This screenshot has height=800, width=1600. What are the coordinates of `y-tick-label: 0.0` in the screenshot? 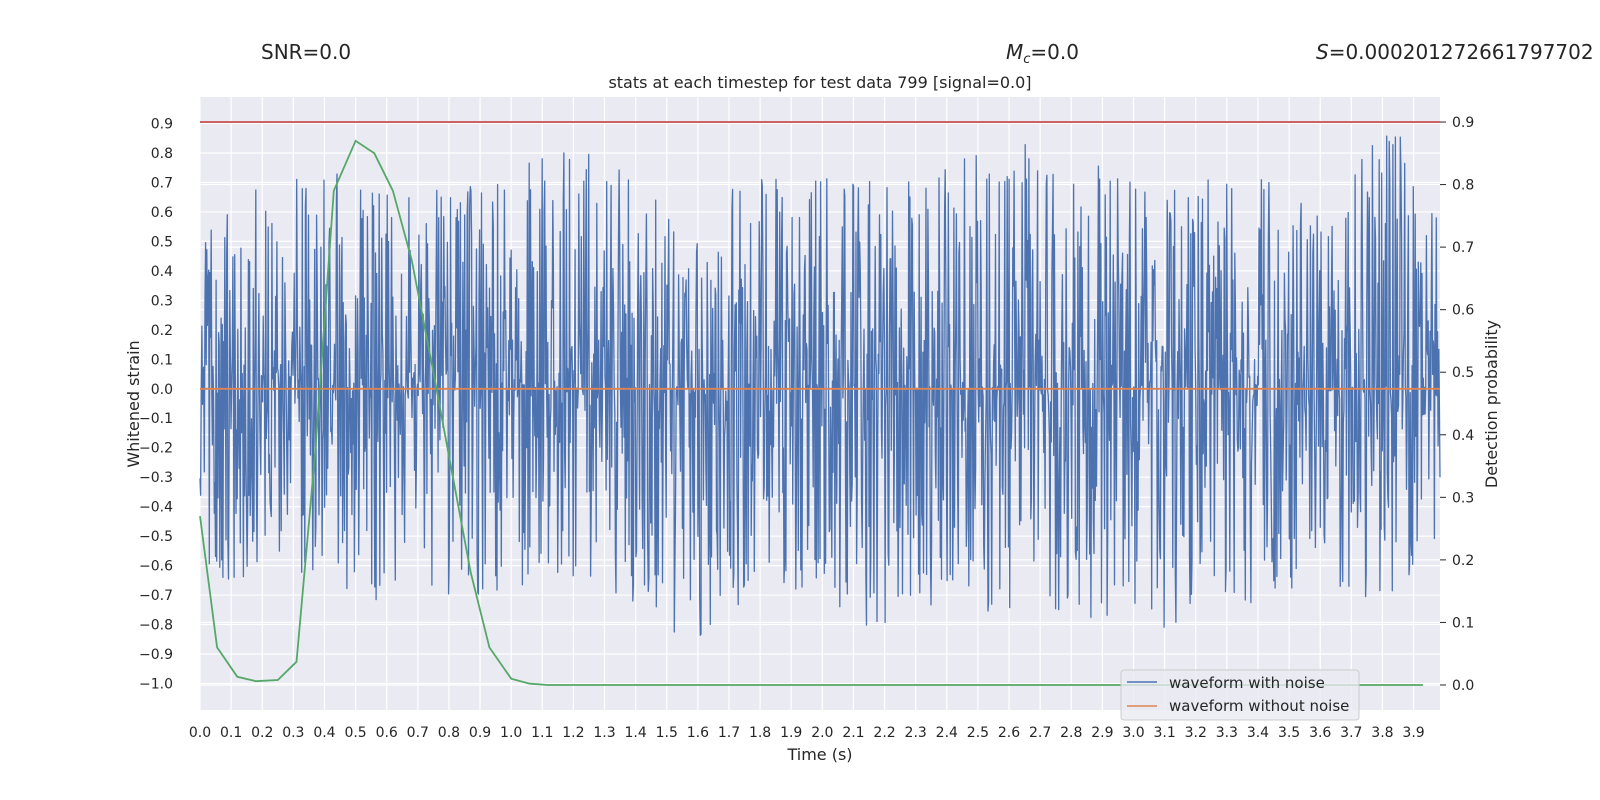 It's located at (162, 390).